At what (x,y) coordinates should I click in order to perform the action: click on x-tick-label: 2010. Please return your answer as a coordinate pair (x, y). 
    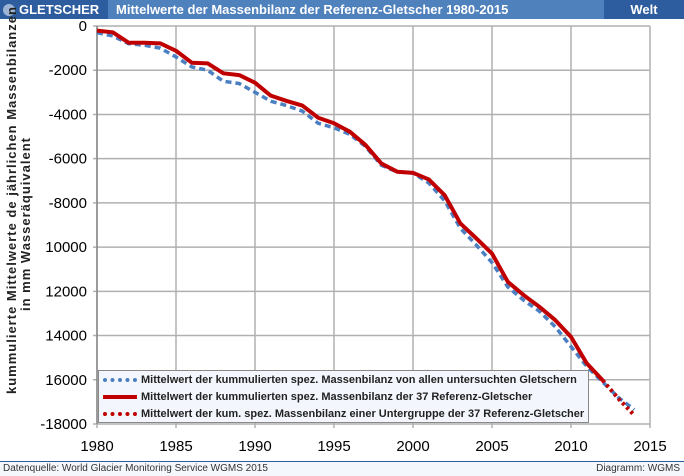
    Looking at the image, I should click on (570, 446).